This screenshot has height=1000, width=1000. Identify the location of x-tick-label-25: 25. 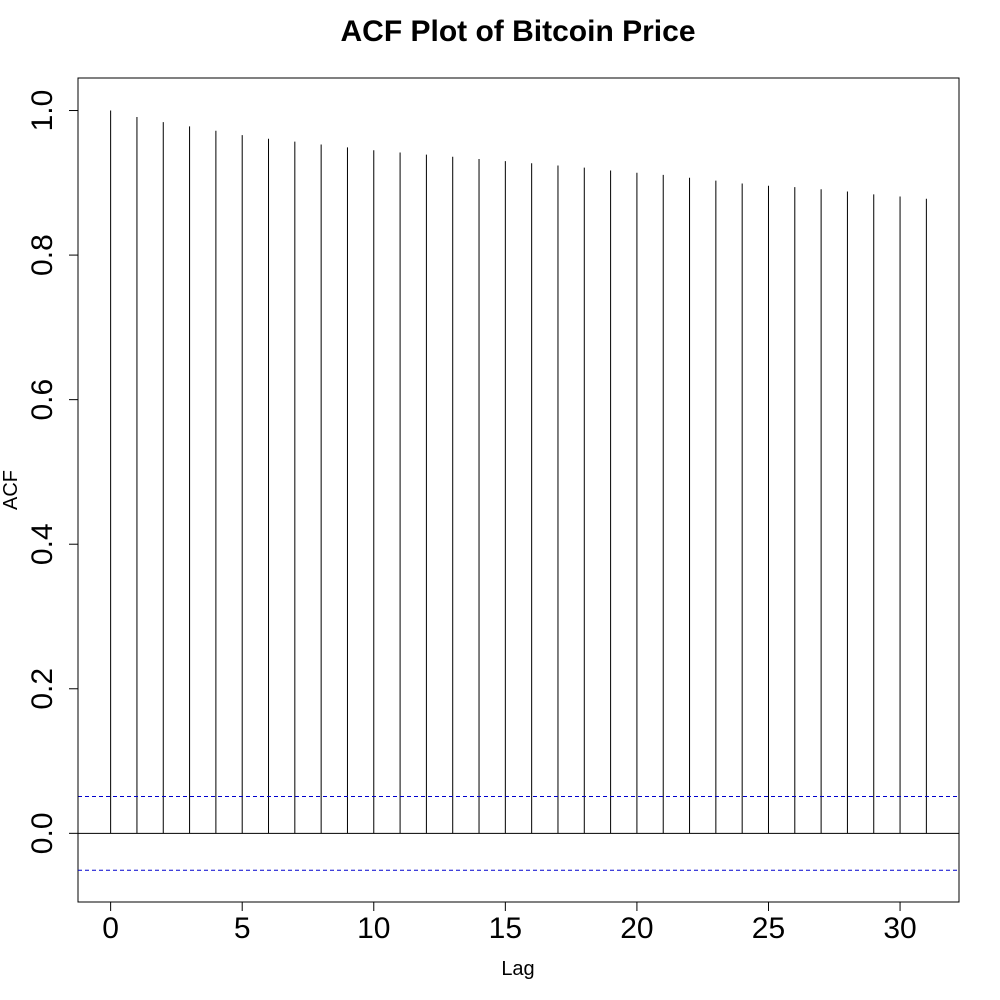
(768, 928).